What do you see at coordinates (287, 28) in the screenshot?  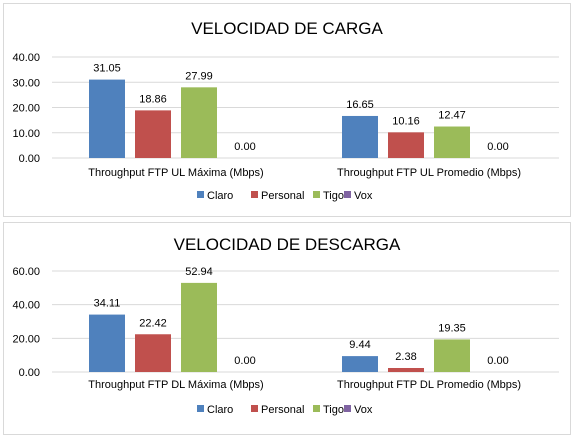 I see `chart-title: VELOCIDAD DE CARGA` at bounding box center [287, 28].